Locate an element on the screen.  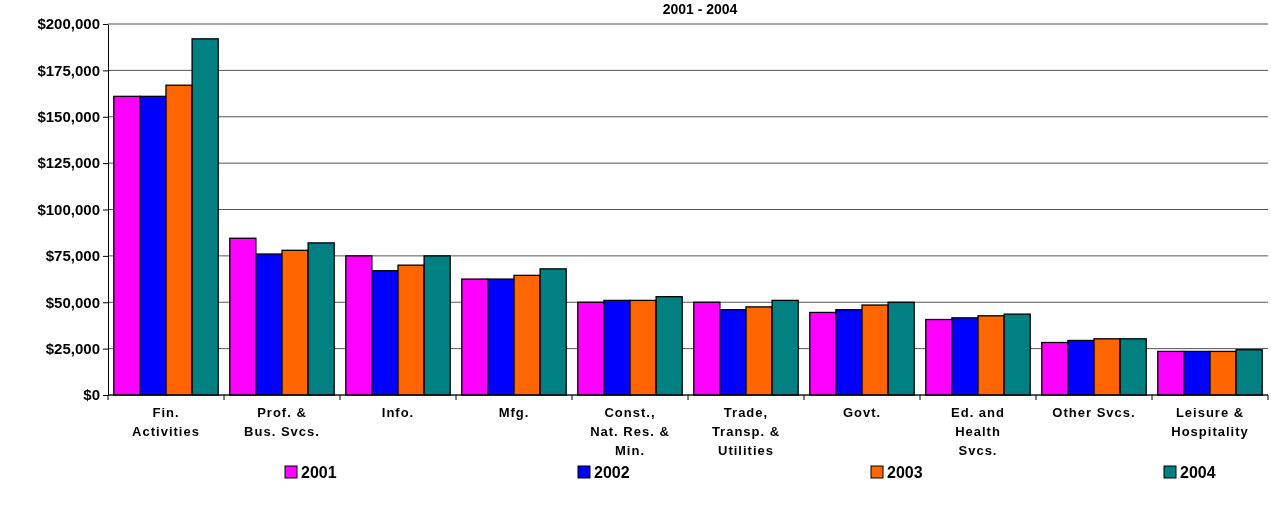
x-tick-label: Govt. is located at coordinates (862, 412).